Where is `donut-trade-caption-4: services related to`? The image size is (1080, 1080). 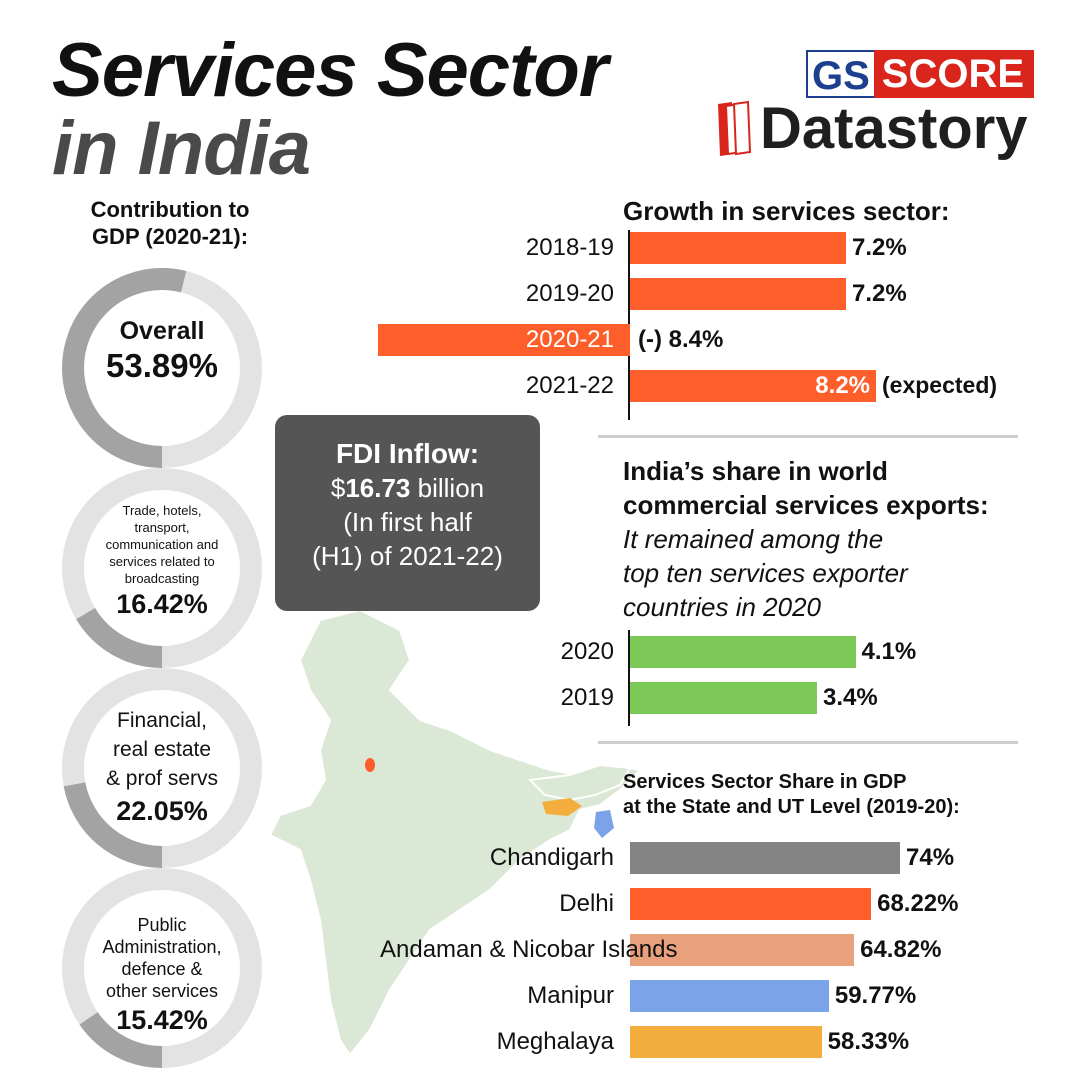
donut-trade-caption-4: services related to is located at coordinates (162, 561).